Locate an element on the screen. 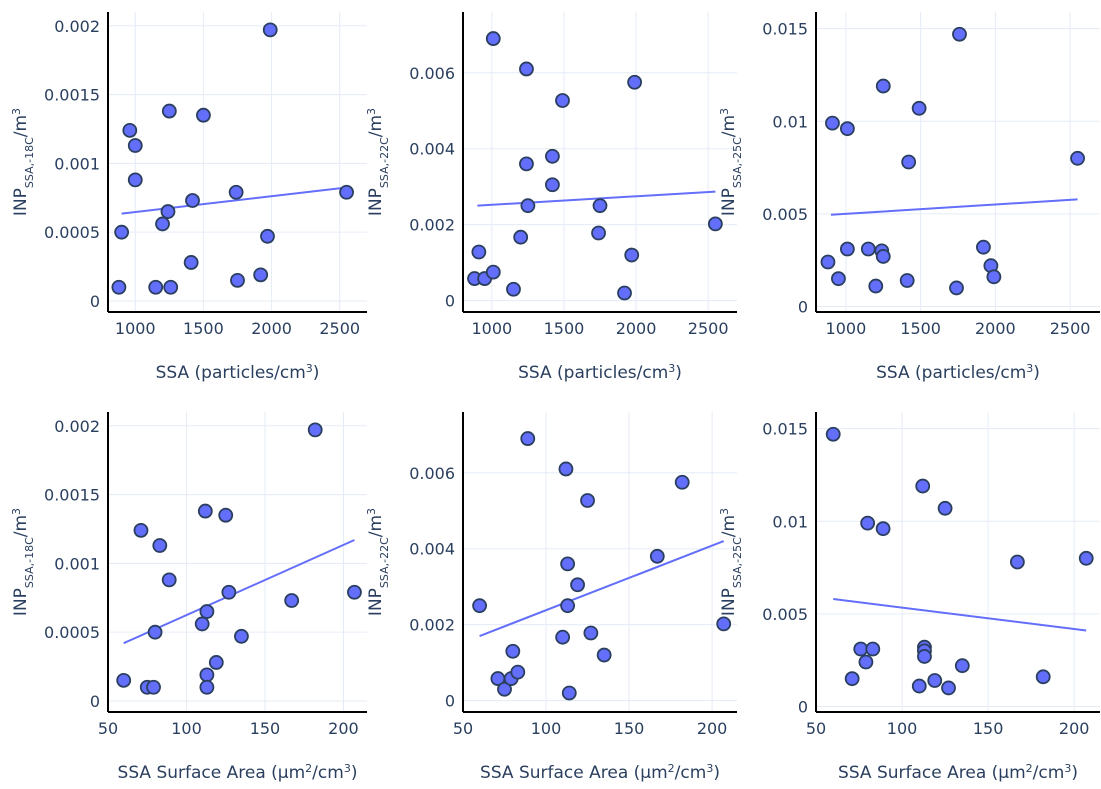  y-tick-label: 0.0005 is located at coordinates (72, 632).